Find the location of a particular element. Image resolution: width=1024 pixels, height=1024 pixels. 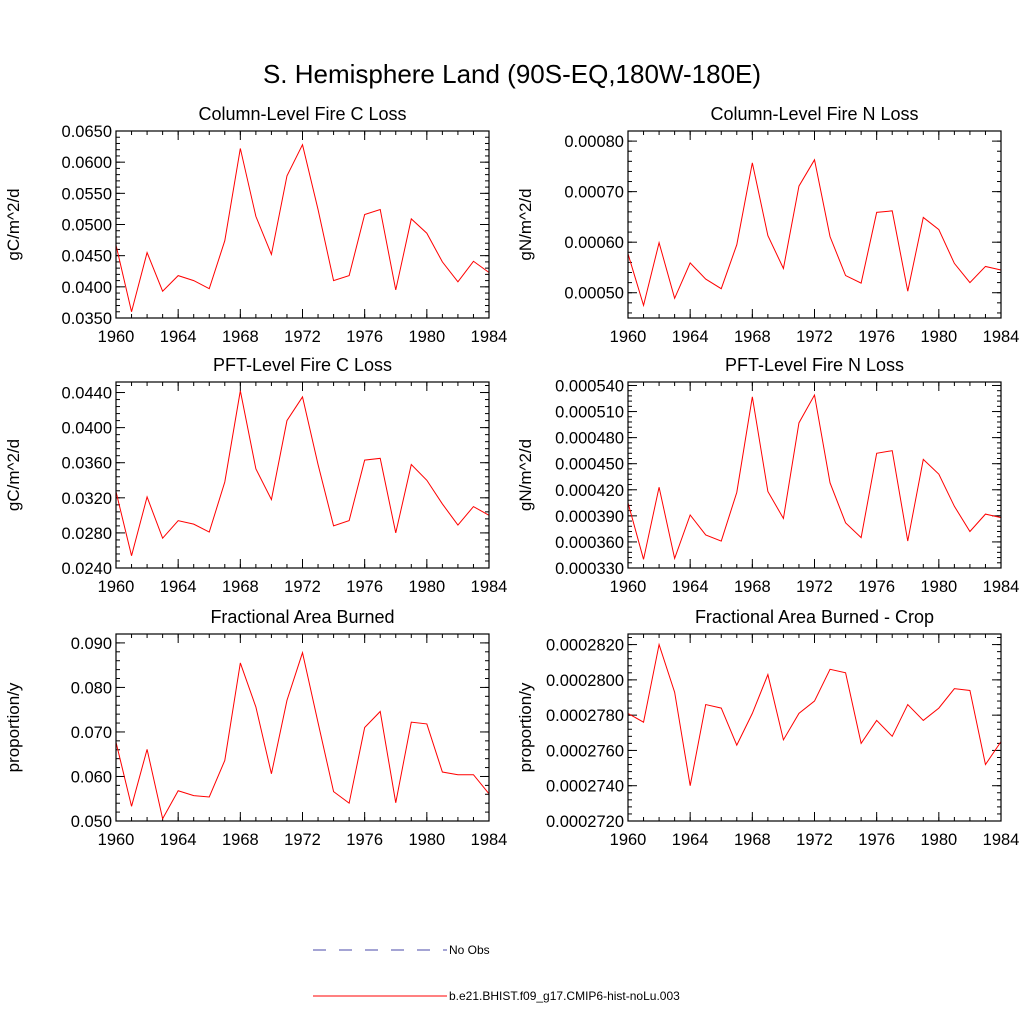

y-tick-label: 0.000330 is located at coordinates (589, 569).